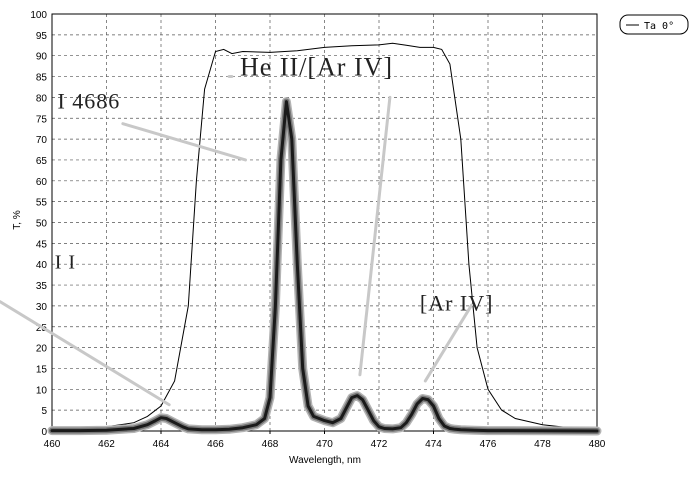 This screenshot has height=478, width=700. Describe the element at coordinates (42, 161) in the screenshot. I see `y-tick-label: 65` at that location.